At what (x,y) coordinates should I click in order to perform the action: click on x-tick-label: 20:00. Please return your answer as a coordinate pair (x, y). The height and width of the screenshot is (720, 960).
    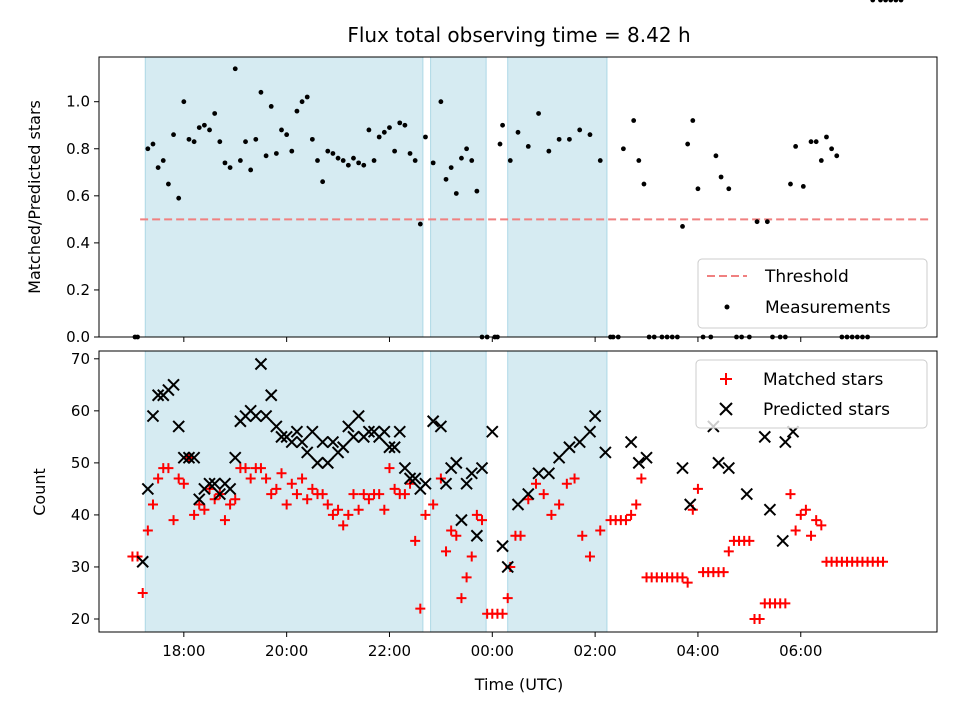
    Looking at the image, I should click on (286, 651).